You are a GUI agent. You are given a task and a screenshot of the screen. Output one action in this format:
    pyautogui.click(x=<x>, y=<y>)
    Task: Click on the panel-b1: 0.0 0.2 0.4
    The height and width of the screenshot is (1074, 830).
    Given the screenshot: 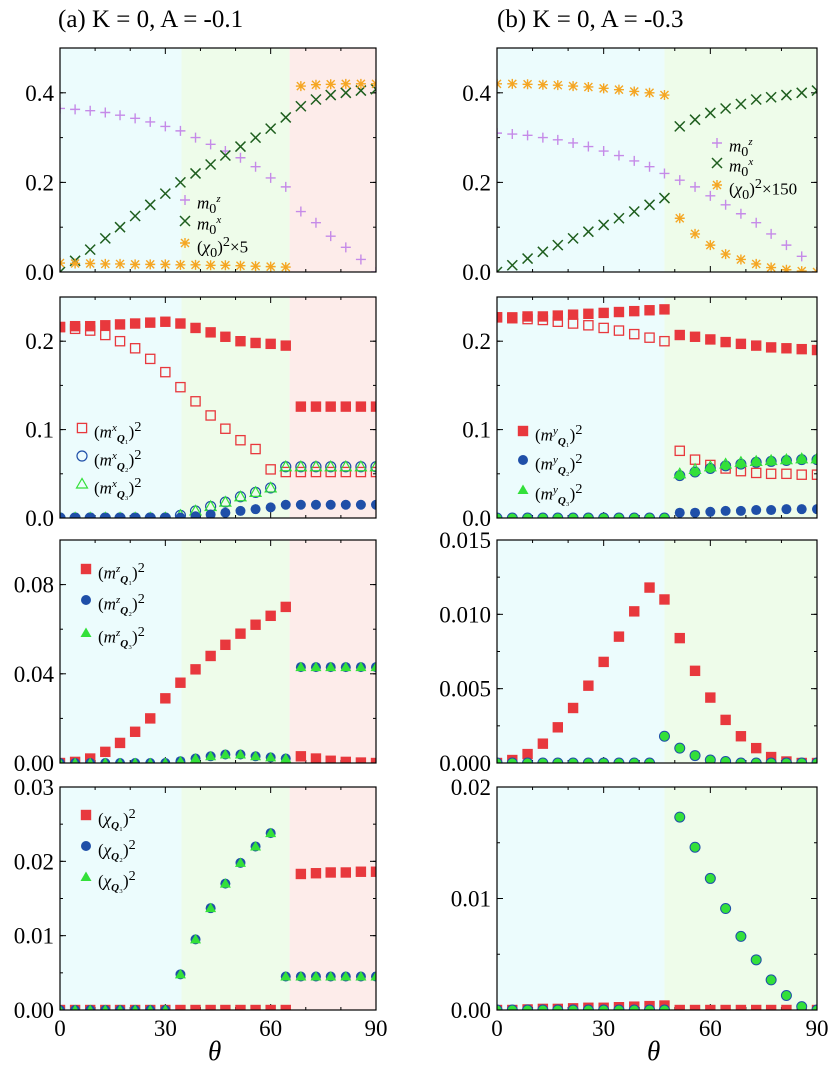 What is the action you would take?
    pyautogui.click(x=640, y=166)
    